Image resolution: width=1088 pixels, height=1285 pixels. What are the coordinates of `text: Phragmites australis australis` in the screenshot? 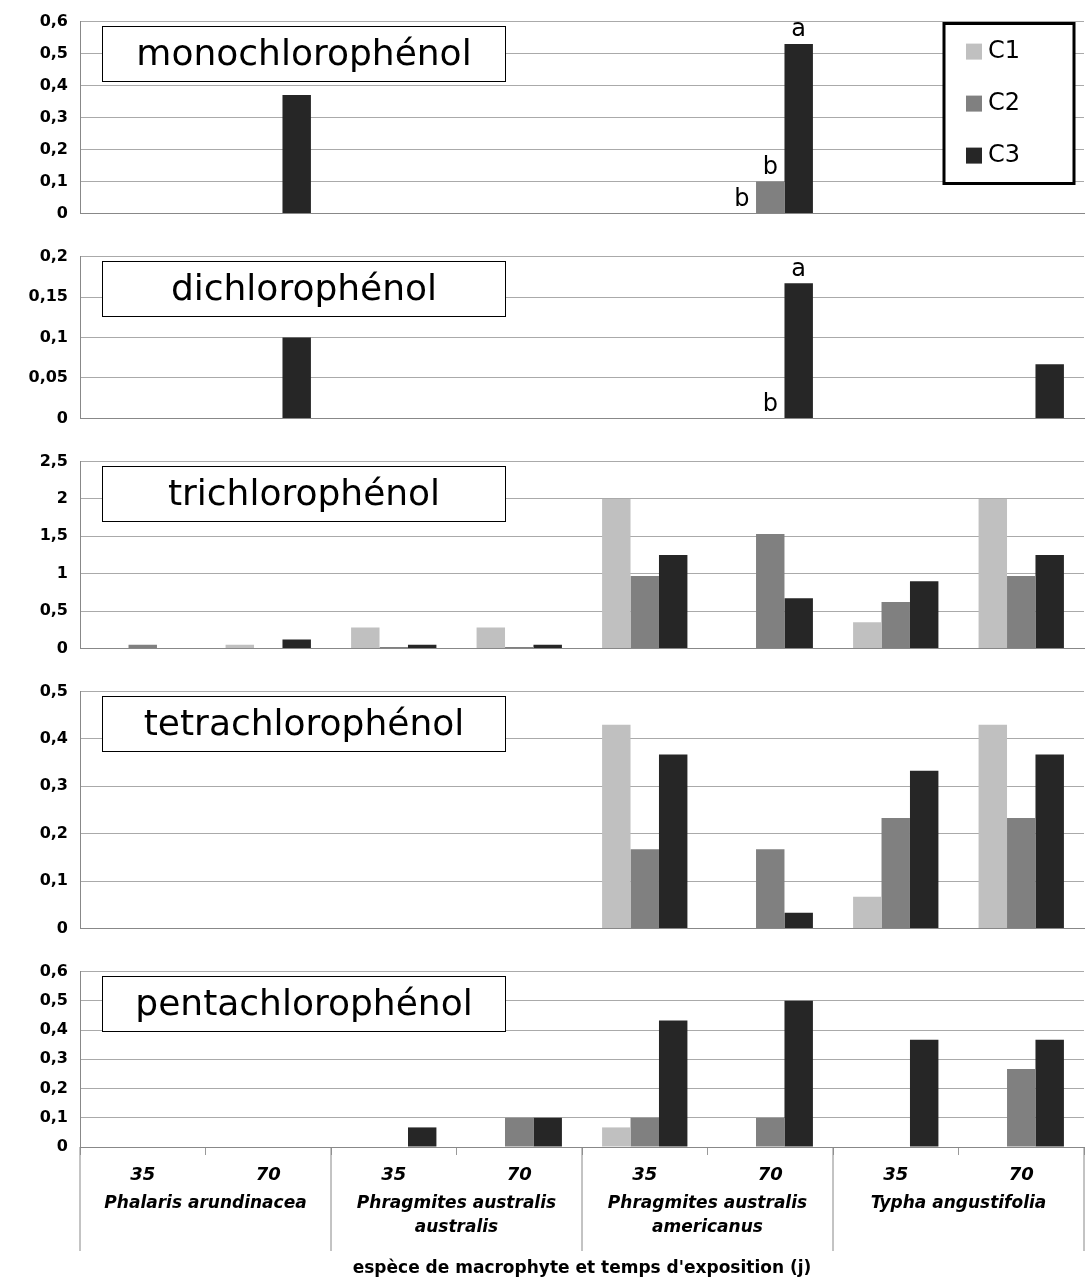 It's located at (456, 1213).